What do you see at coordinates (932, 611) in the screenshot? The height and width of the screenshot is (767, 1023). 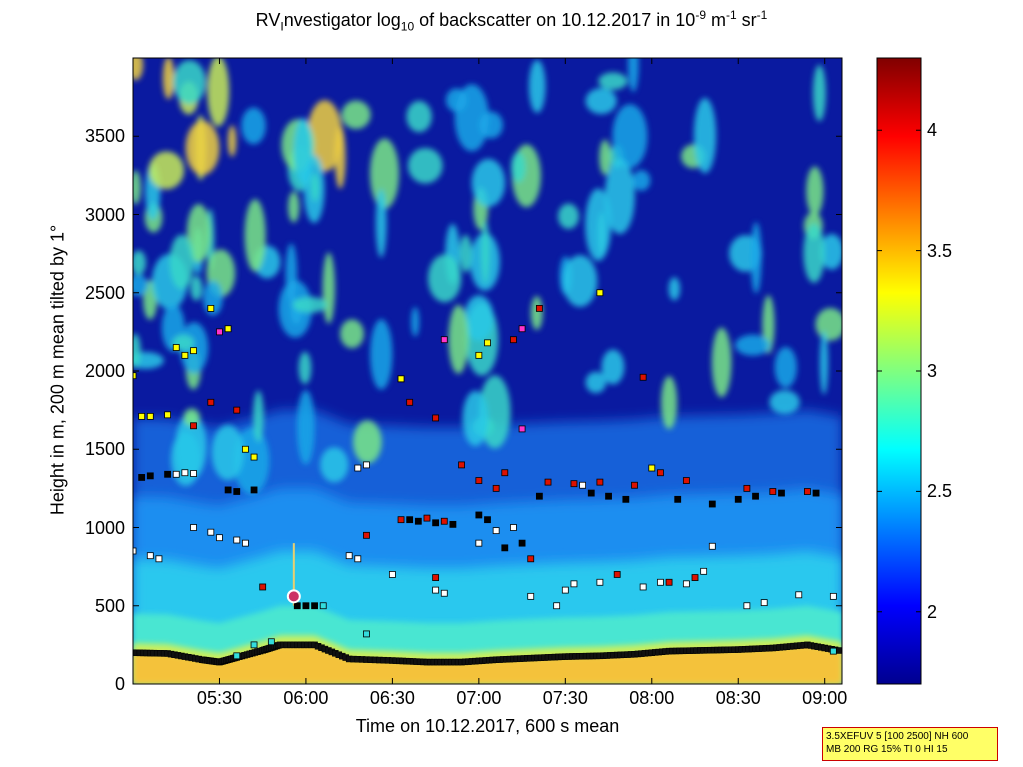 I see `colorbar-tick-label: 2` at bounding box center [932, 611].